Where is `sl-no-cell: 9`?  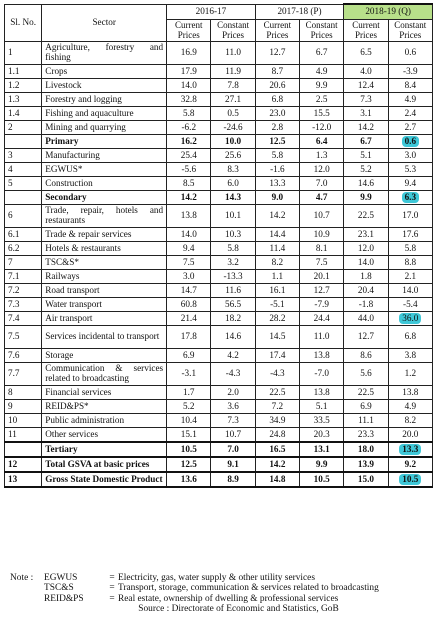
sl-no-cell: 9 is located at coordinates (23, 406).